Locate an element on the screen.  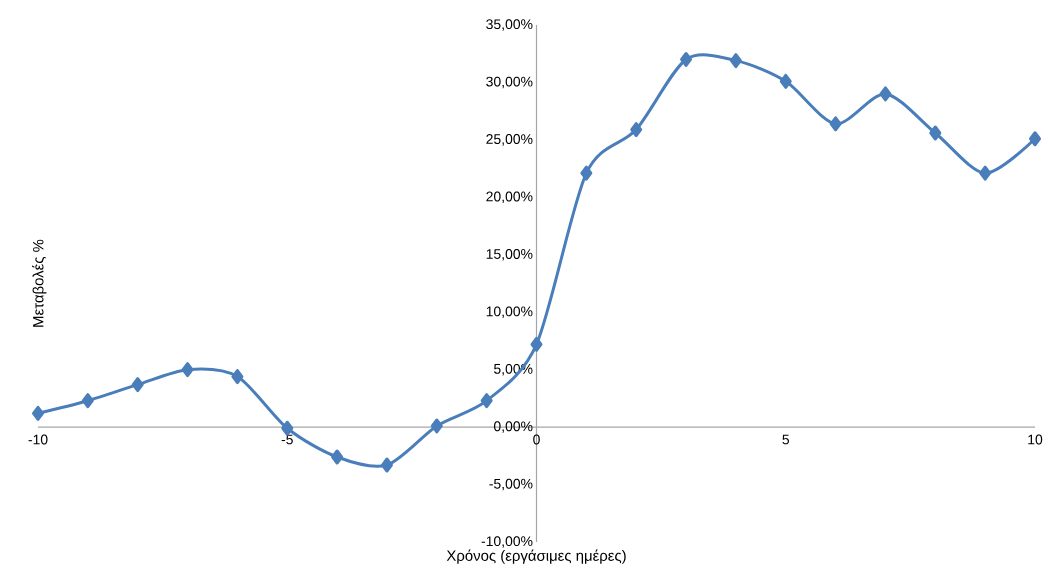
x-axis-title: Χρόνος (εργάσιμες ημέρες) is located at coordinates (536, 556).